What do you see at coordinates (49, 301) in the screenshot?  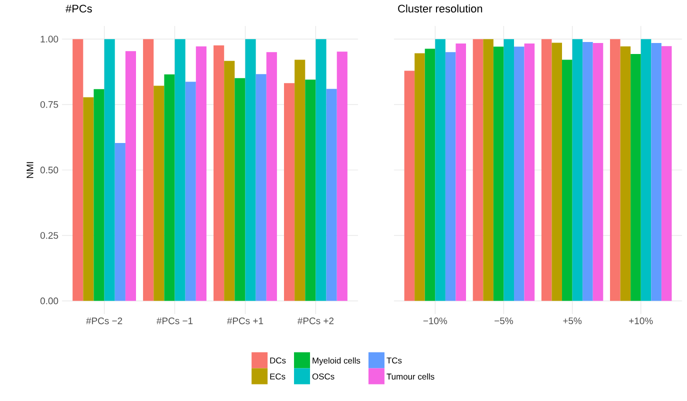 I see `y-tick-label: 0.00` at bounding box center [49, 301].